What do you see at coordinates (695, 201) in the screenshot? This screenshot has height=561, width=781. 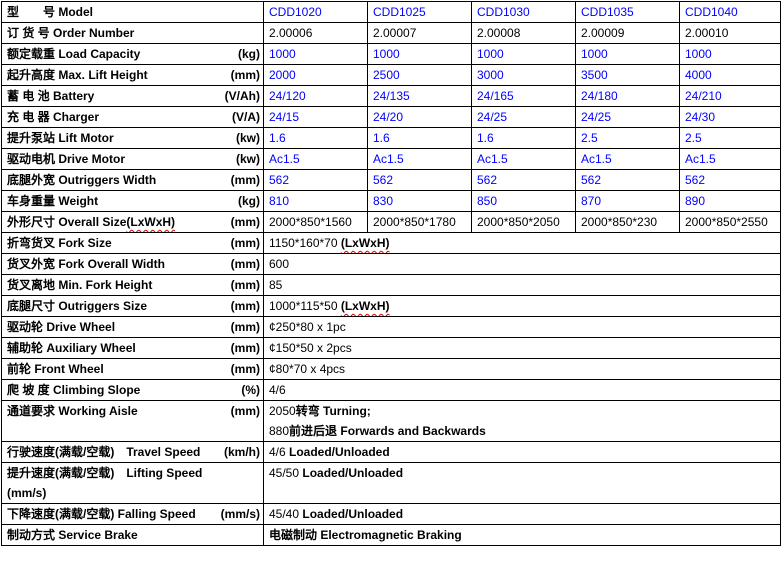 I see `spec-value: 890` at bounding box center [695, 201].